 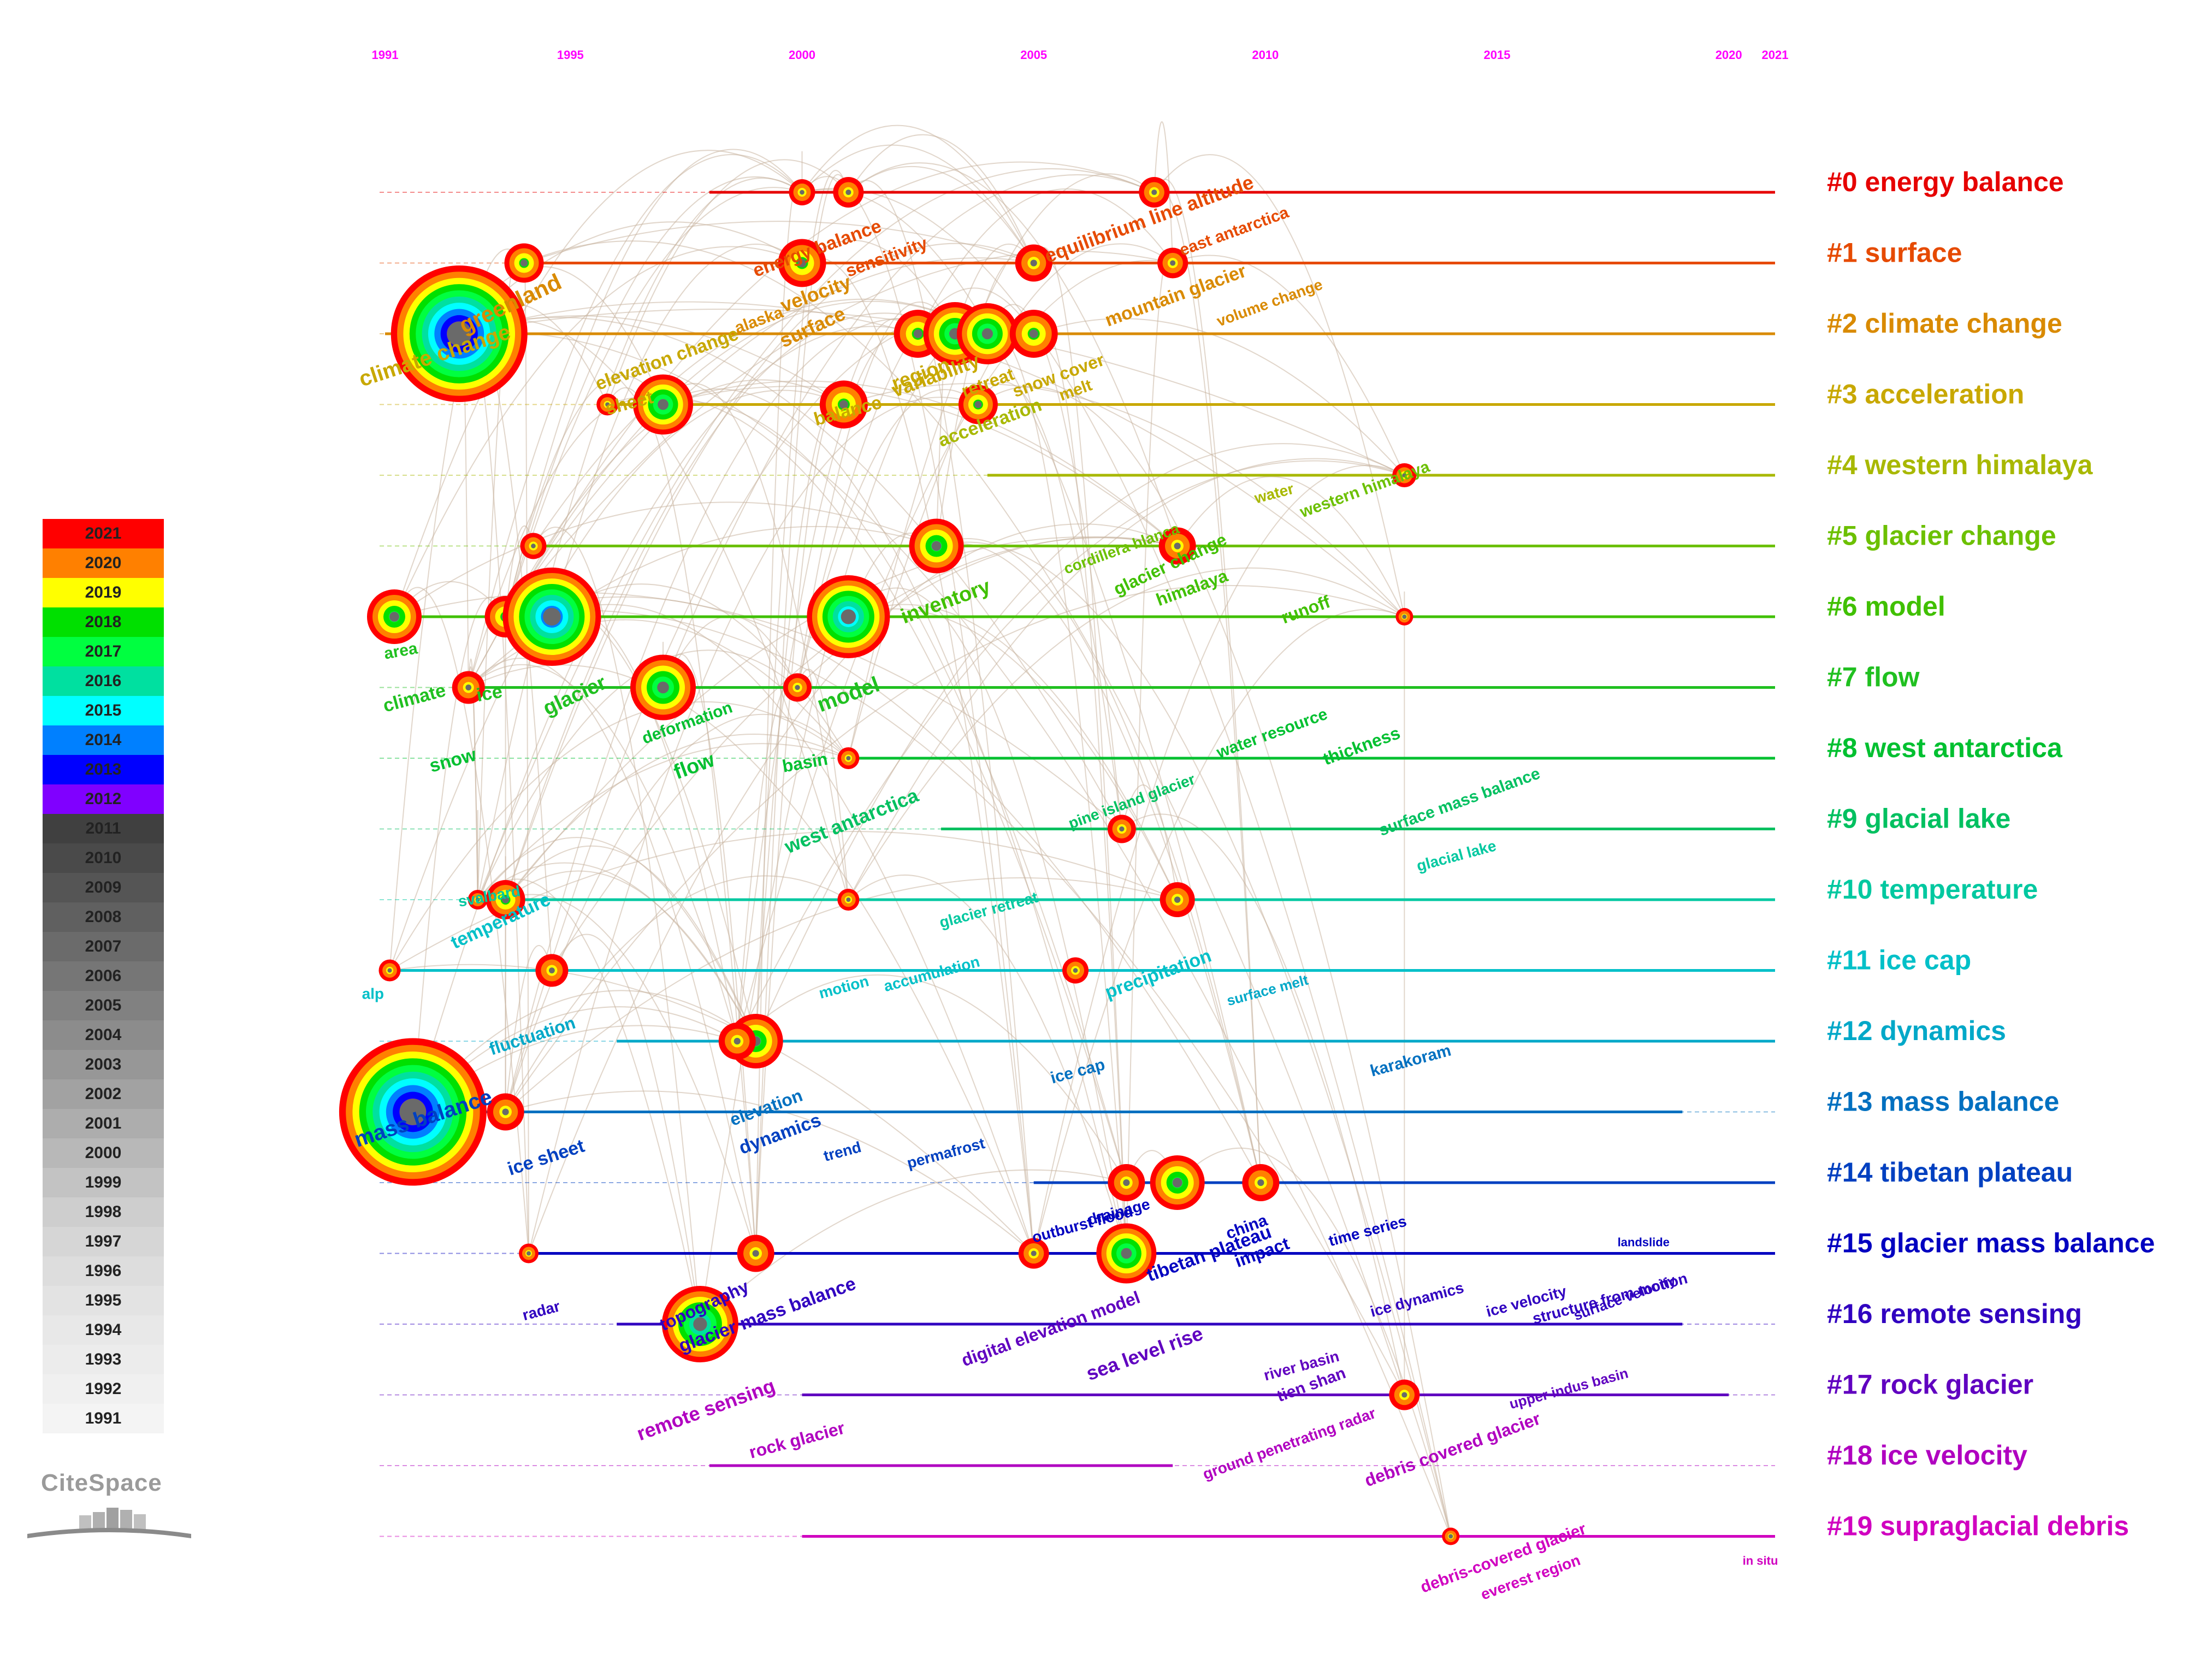 What do you see at coordinates (1416, 1299) in the screenshot?
I see `keyword-label: ice dynamics` at bounding box center [1416, 1299].